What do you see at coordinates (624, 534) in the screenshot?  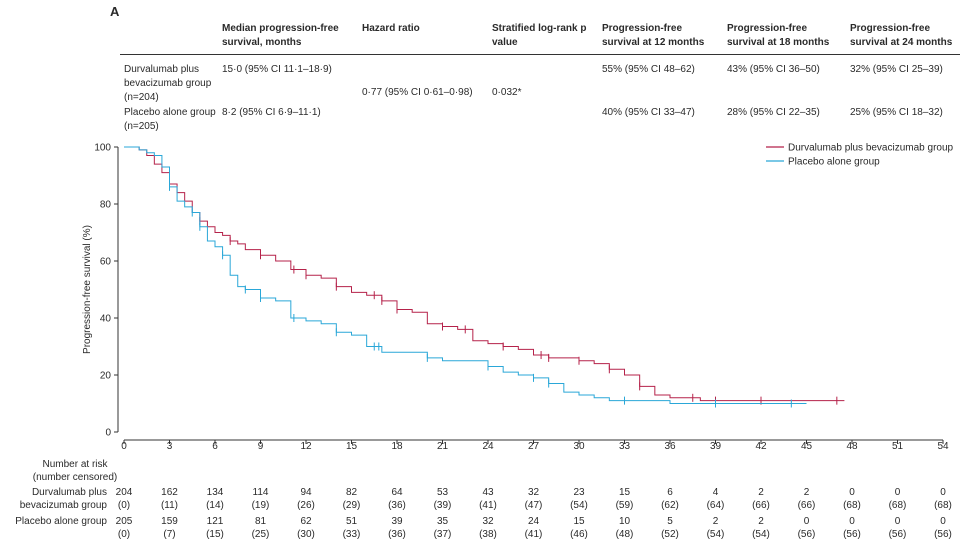 I see `placebo-censored-cell: (48)` at bounding box center [624, 534].